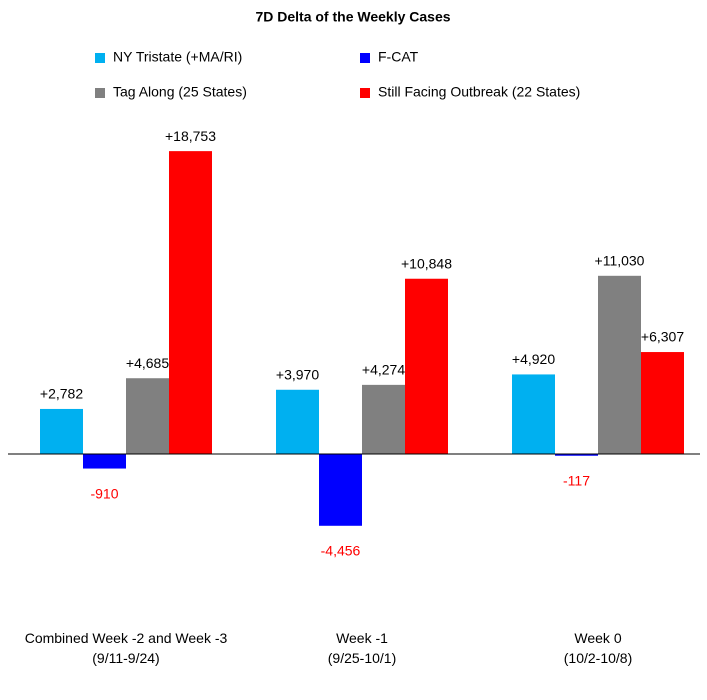 This screenshot has width=707, height=700. Describe the element at coordinates (598, 648) in the screenshot. I see `x-tick-label: Week 0 (10/2-10/8)` at that location.